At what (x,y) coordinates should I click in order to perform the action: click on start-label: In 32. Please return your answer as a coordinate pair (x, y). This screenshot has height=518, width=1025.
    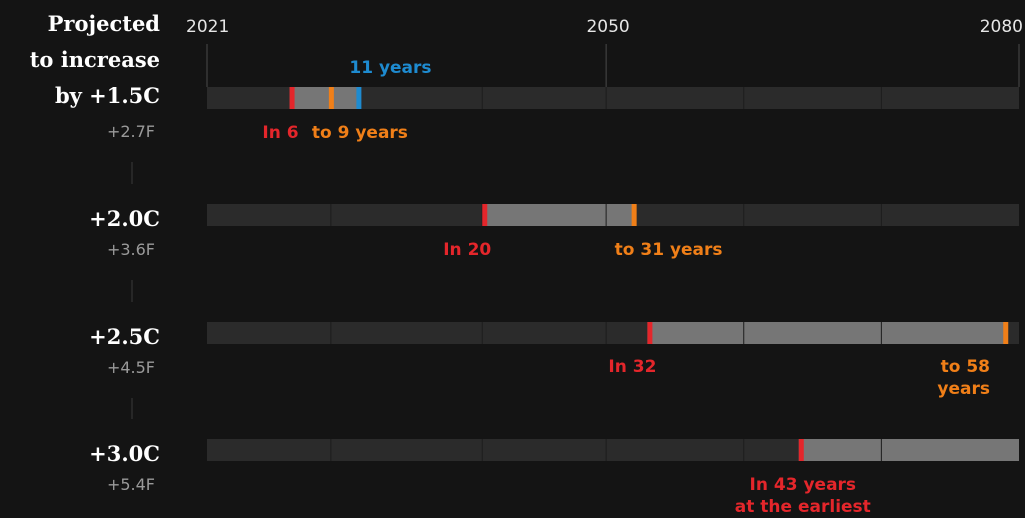
    Looking at the image, I should click on (632, 367).